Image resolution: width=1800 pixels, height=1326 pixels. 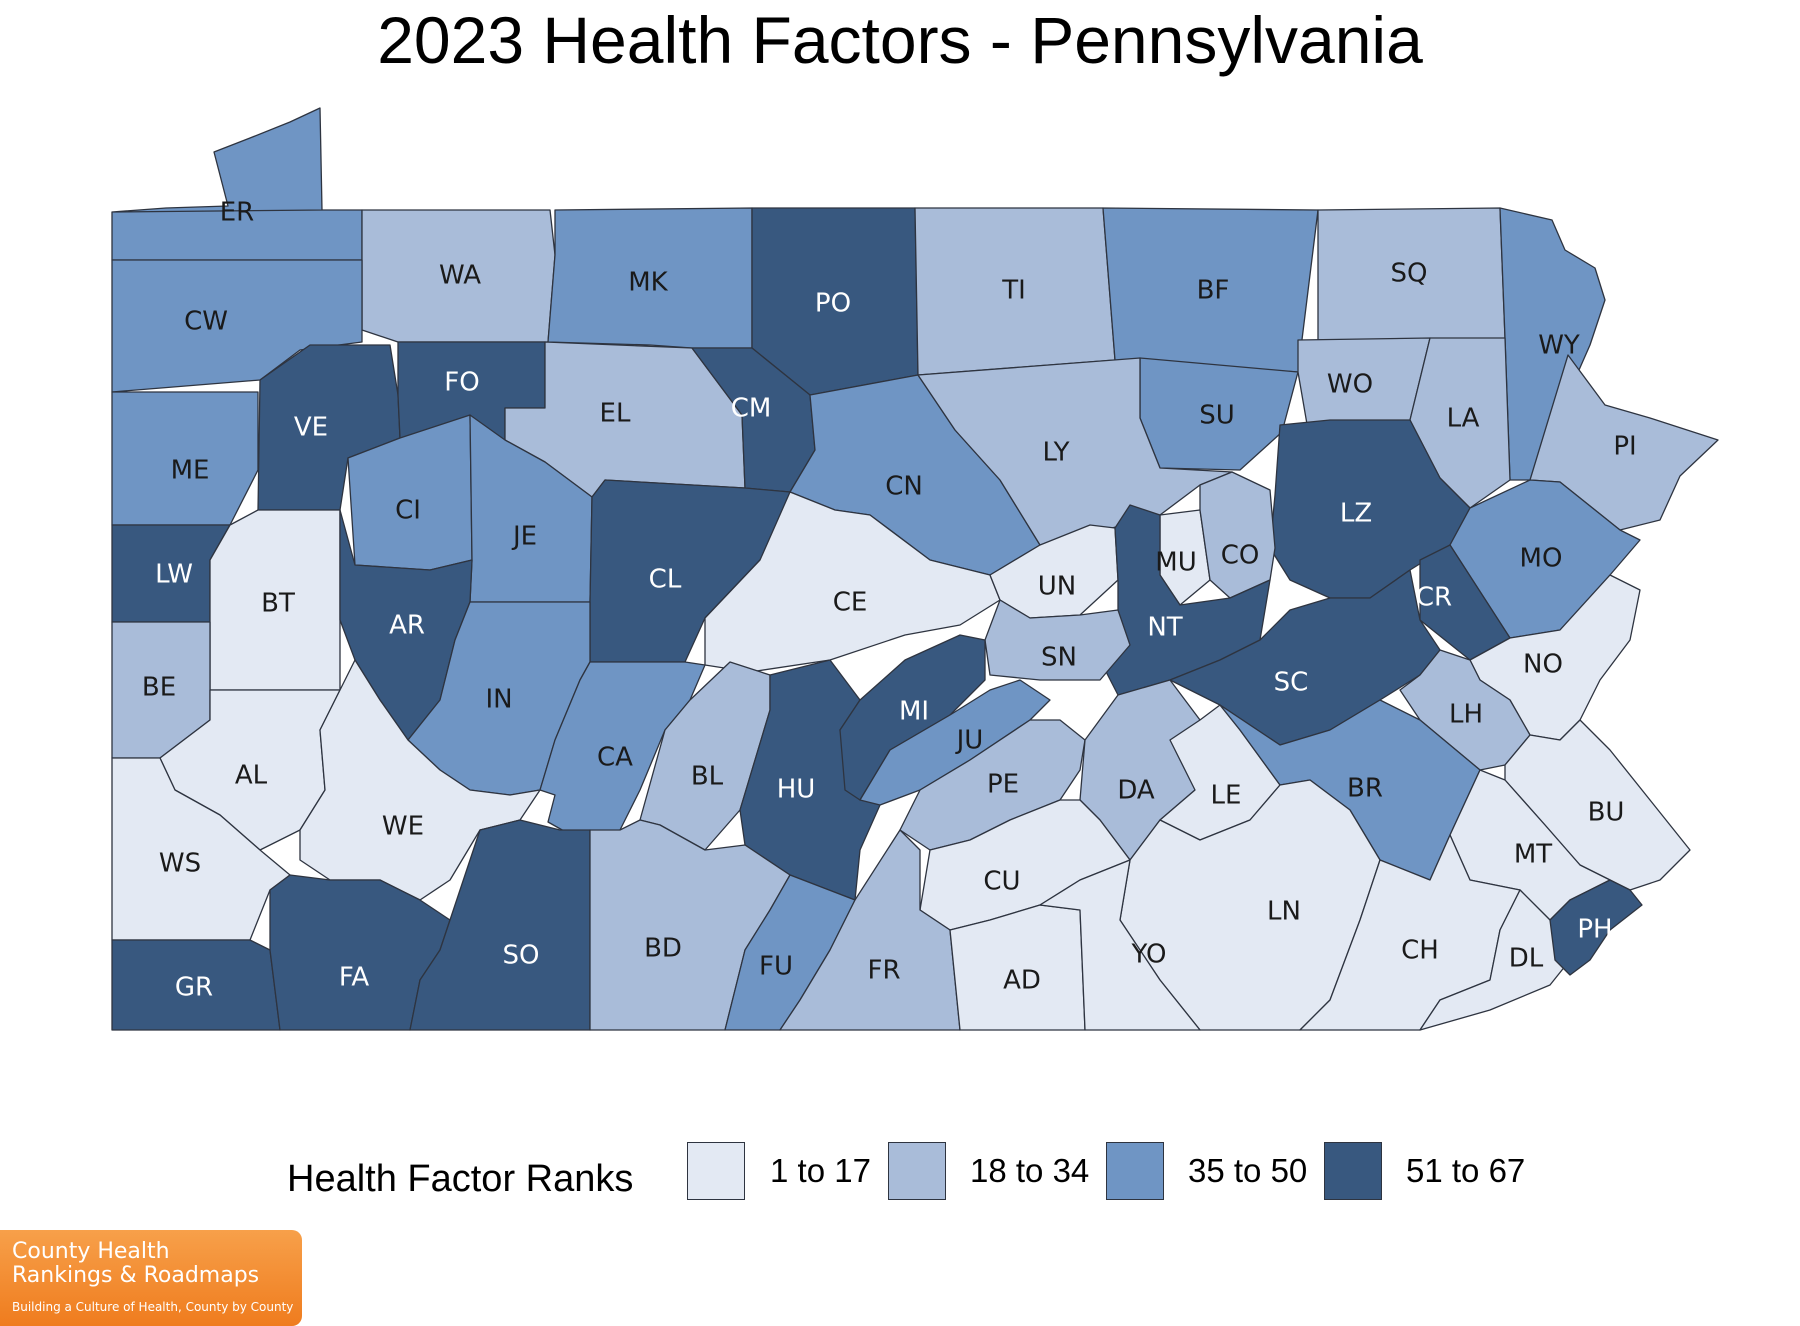 I want to click on county-label-da: DA, so click(x=1136, y=791).